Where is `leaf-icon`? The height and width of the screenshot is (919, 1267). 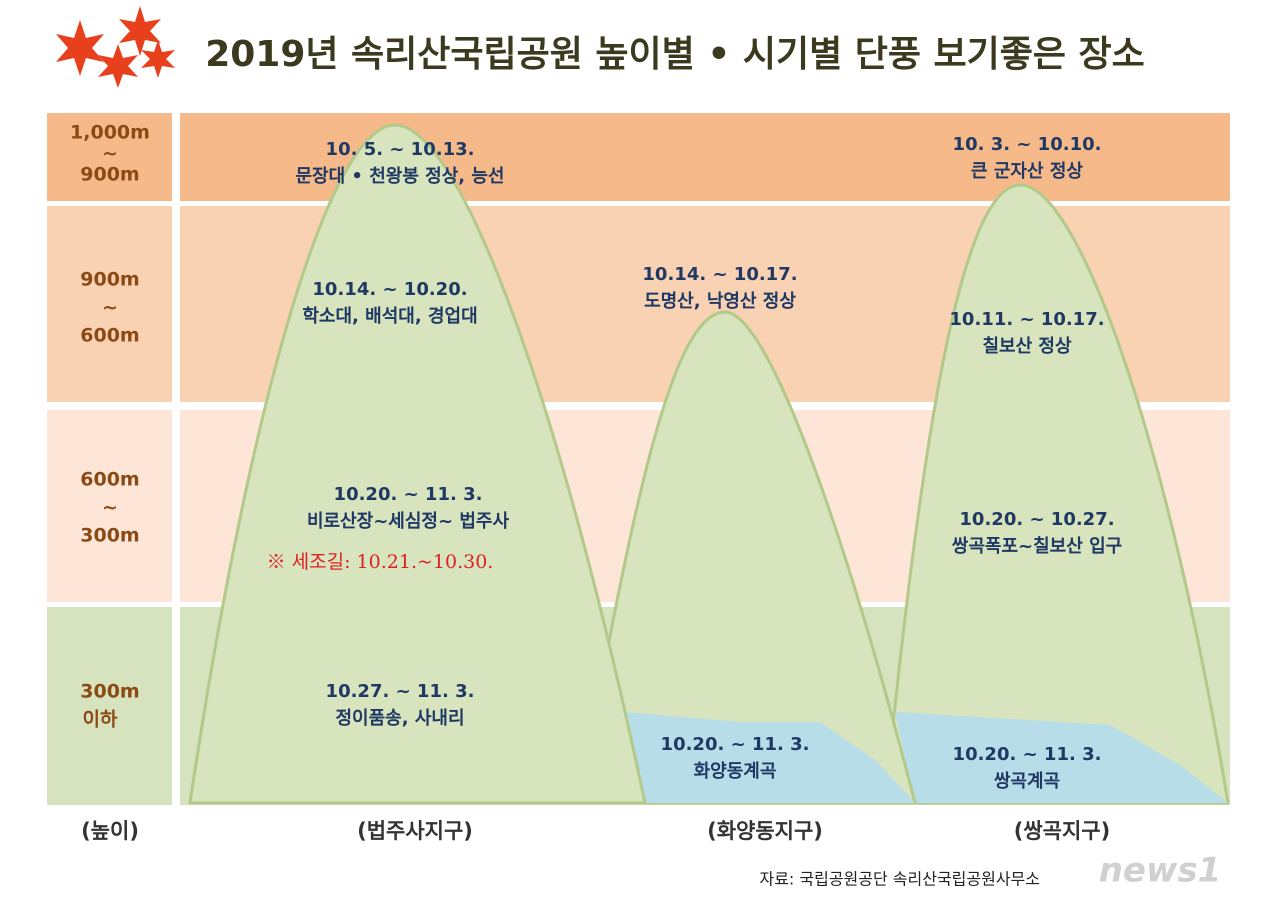 leaf-icon is located at coordinates (115, 47).